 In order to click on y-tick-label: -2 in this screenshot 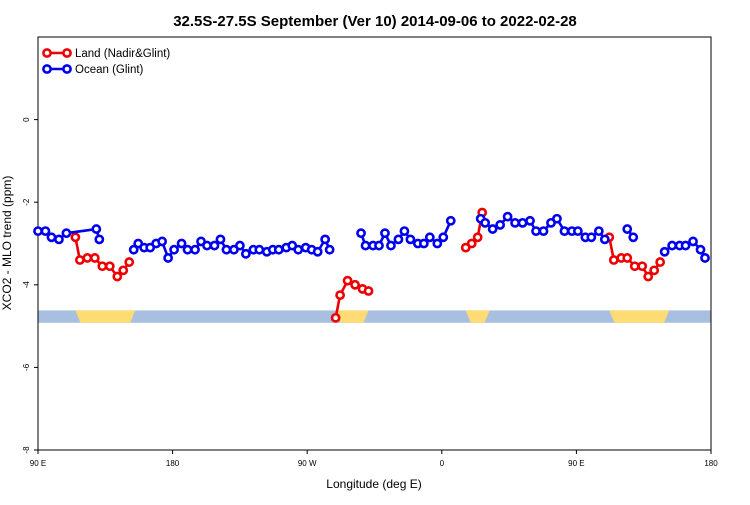, I will do `click(26, 202)`.